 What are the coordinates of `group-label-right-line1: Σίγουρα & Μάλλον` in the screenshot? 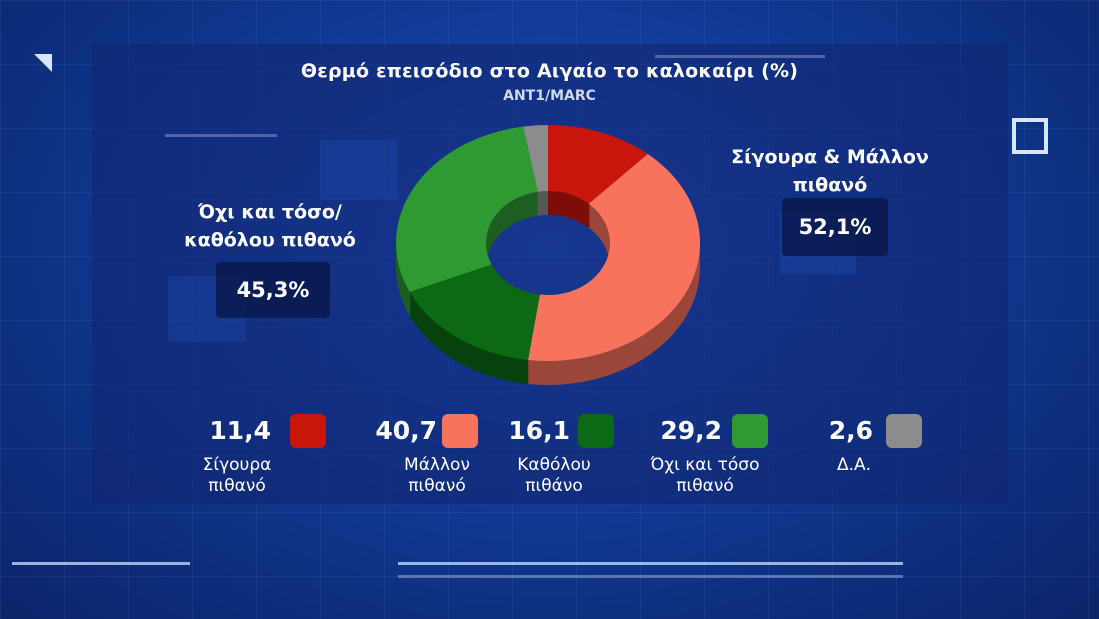 It's located at (830, 157).